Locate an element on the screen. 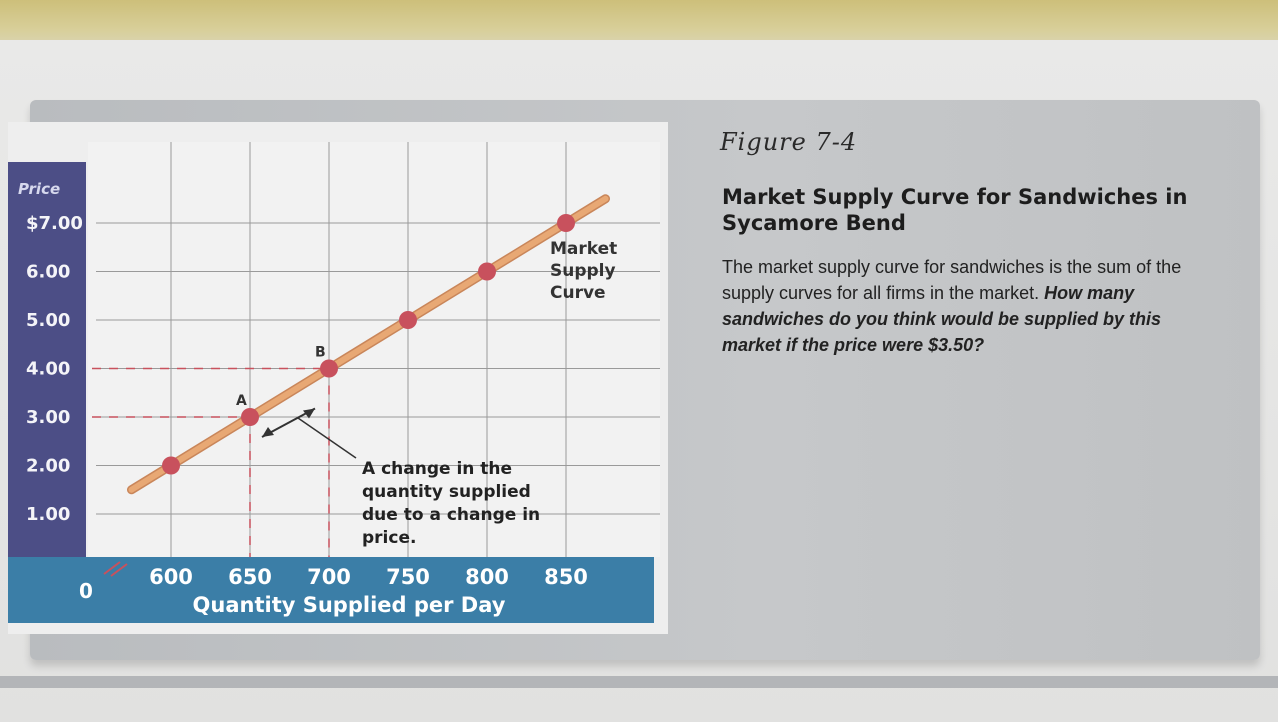 This screenshot has width=1278, height=722. x-tick-label: 850 is located at coordinates (566, 577).